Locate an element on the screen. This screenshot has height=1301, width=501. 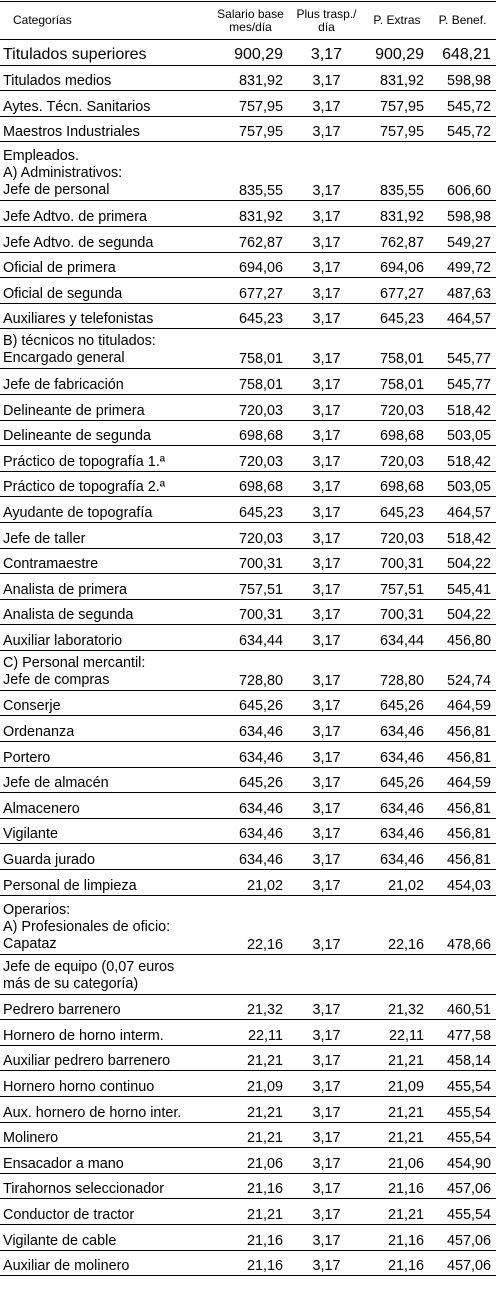
p-benef-cell: 456,81 is located at coordinates (462, 729).